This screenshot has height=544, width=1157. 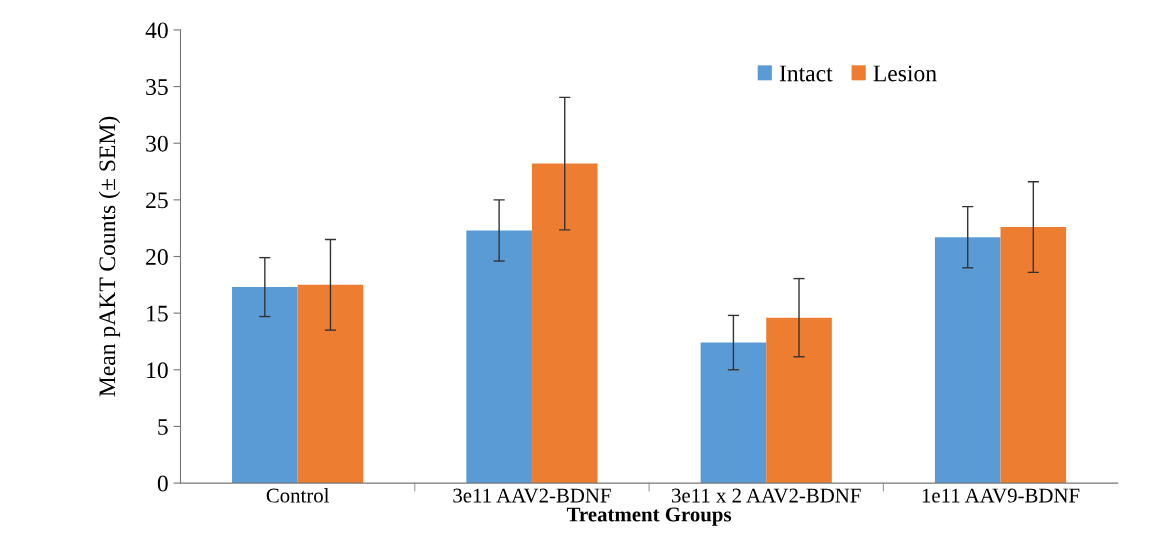 What do you see at coordinates (157, 200) in the screenshot?
I see `y-tick-label: 25` at bounding box center [157, 200].